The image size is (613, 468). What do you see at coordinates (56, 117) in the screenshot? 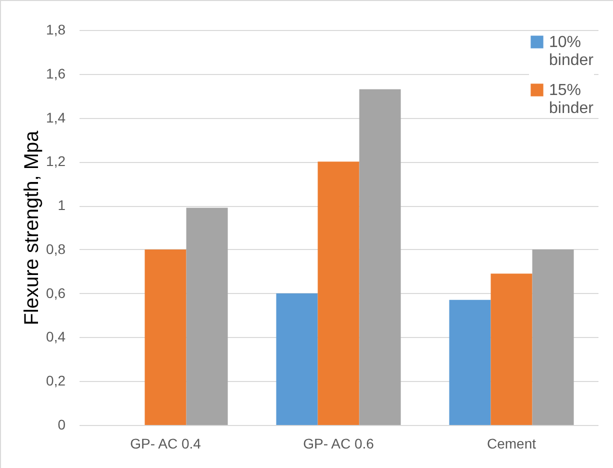
I see `y-tick-label: 1,4` at bounding box center [56, 117].